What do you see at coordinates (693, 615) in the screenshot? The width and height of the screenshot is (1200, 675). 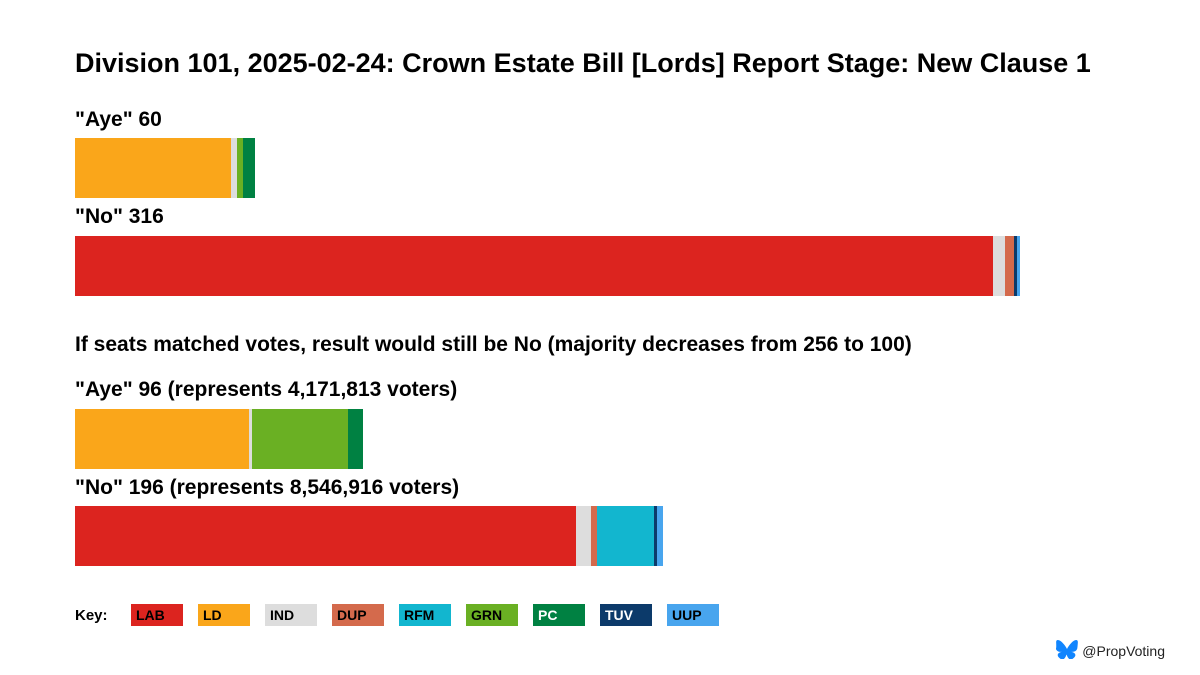 I see `legend-item-uup: UUP` at bounding box center [693, 615].